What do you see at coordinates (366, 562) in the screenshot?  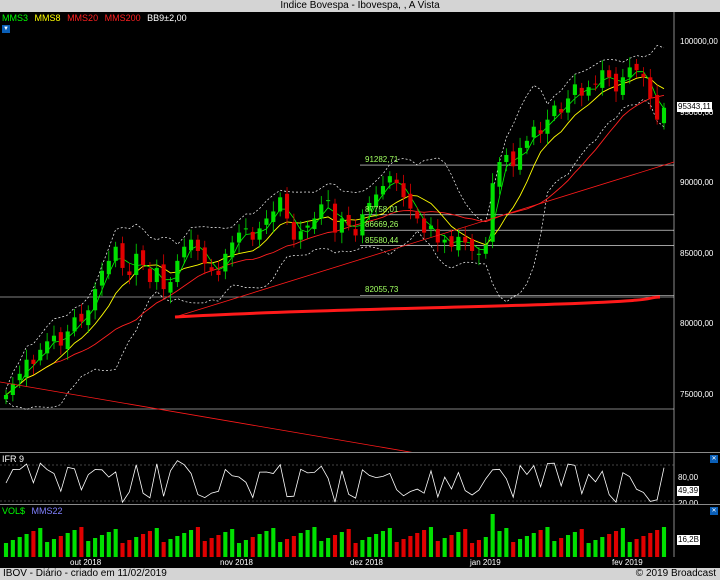 I see `time-tick-dez: dez 2018` at bounding box center [366, 562].